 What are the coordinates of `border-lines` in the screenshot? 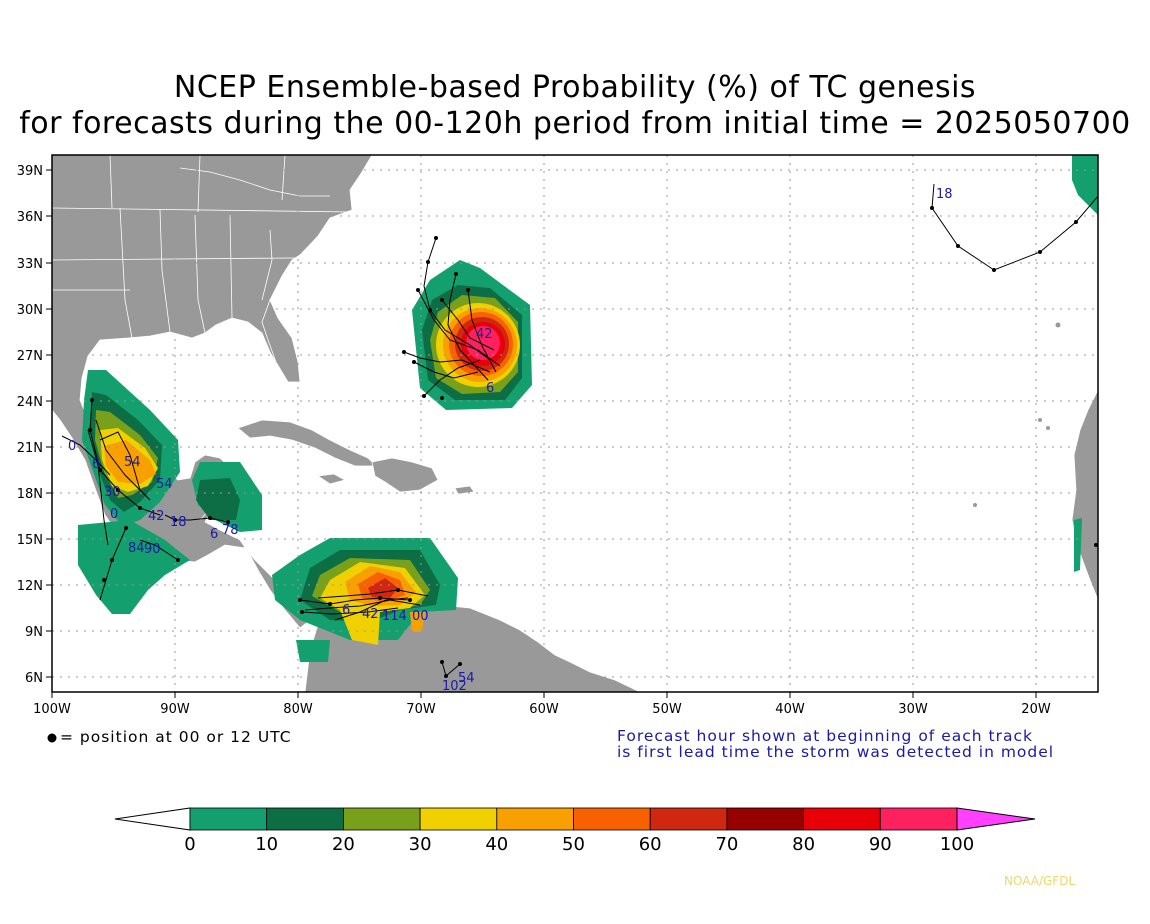 It's located at (202, 338).